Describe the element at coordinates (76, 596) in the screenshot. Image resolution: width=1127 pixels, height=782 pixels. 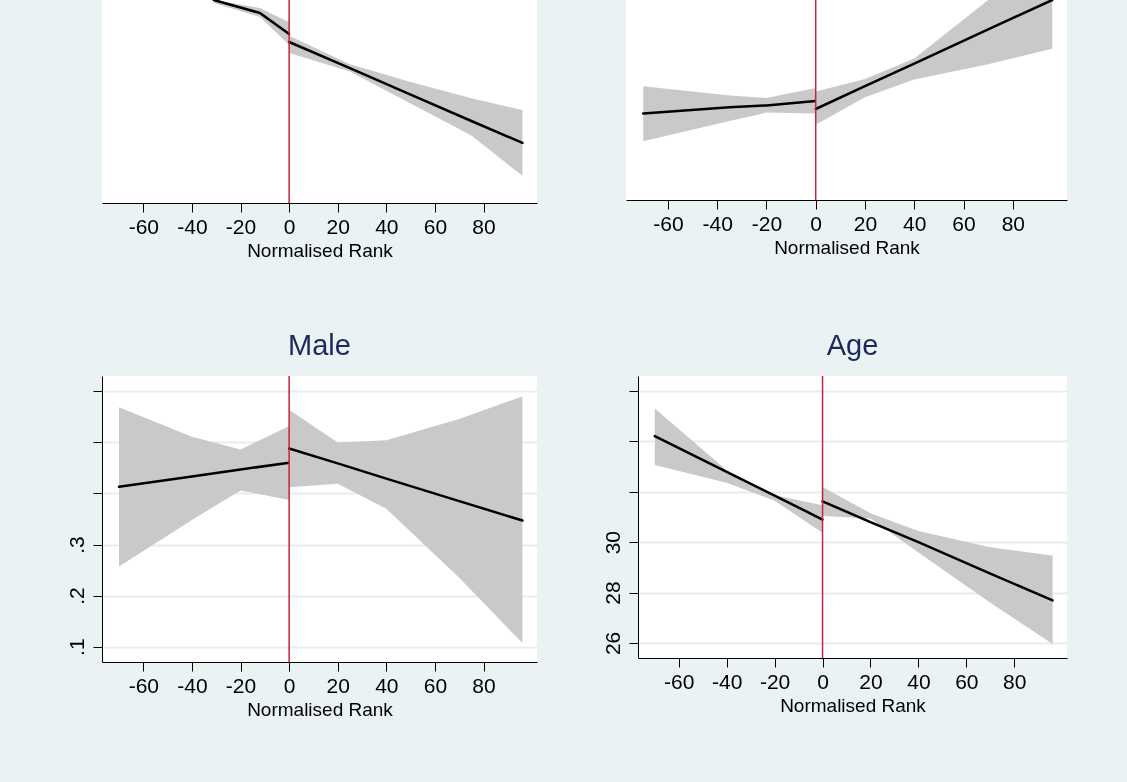
I see `y-tick-label: .2` at that location.